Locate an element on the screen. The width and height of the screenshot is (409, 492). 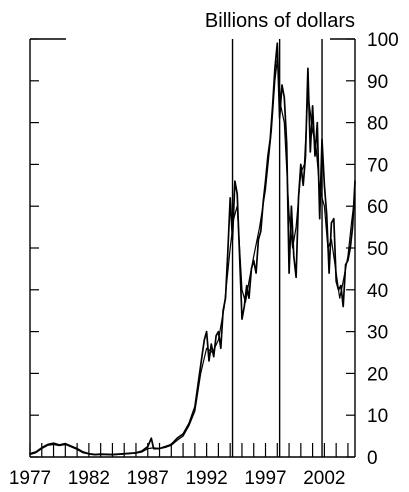
y-tick-label: 90 is located at coordinates (377, 82).